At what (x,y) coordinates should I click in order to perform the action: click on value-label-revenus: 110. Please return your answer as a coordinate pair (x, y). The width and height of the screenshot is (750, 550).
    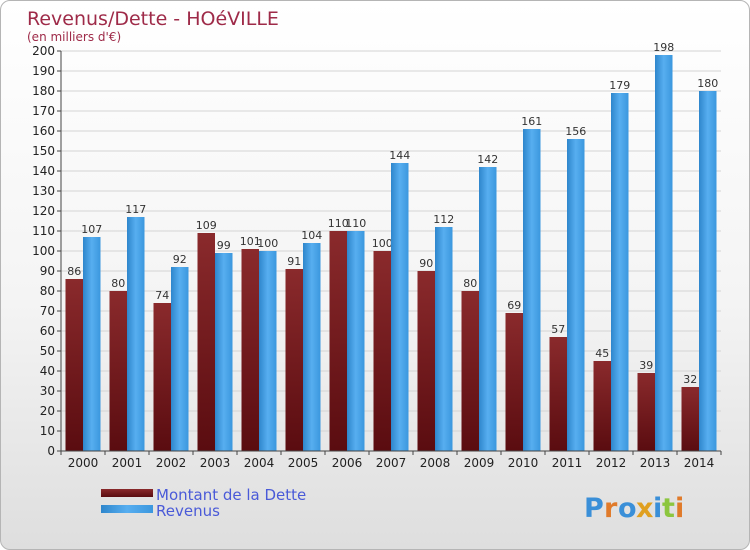
    Looking at the image, I should click on (355, 223).